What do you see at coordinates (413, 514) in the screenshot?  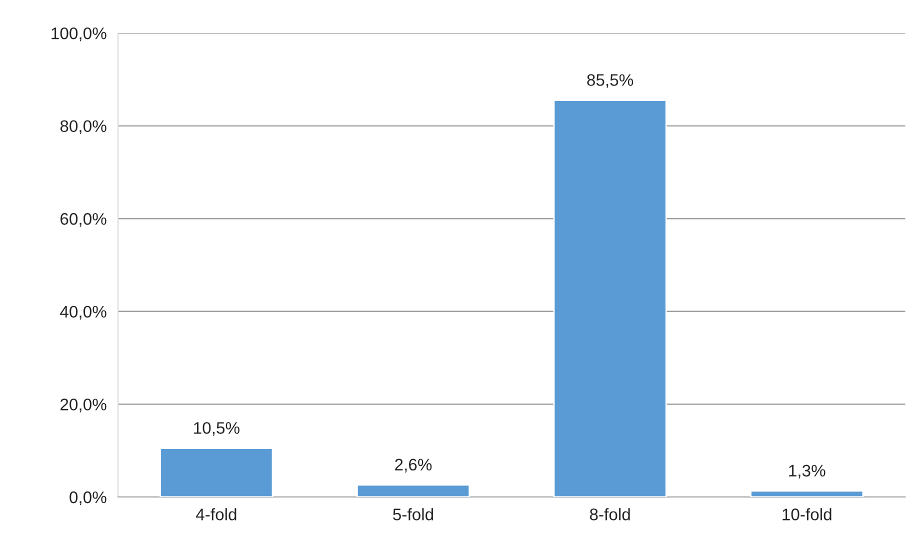 I see `x-tick-label: 5-fold` at bounding box center [413, 514].